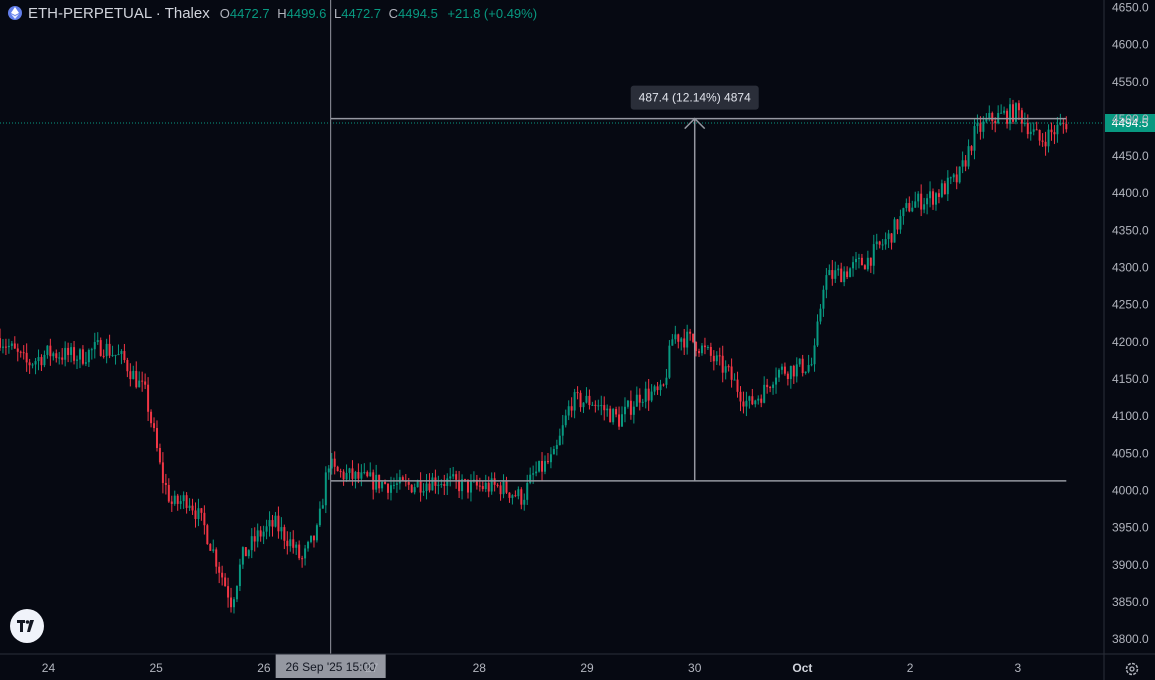  I want to click on symbol-title: ETH-PERPETUAL · Thalex, so click(119, 13).